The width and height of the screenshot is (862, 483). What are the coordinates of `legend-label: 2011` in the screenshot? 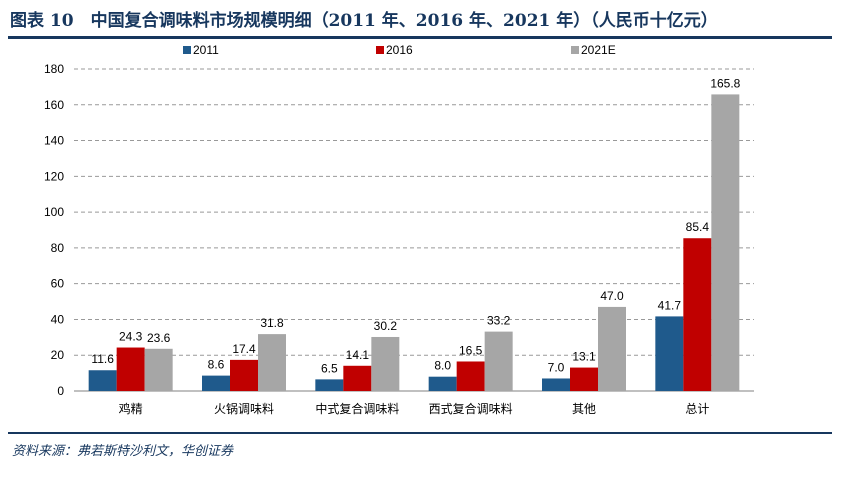 It's located at (206, 50).